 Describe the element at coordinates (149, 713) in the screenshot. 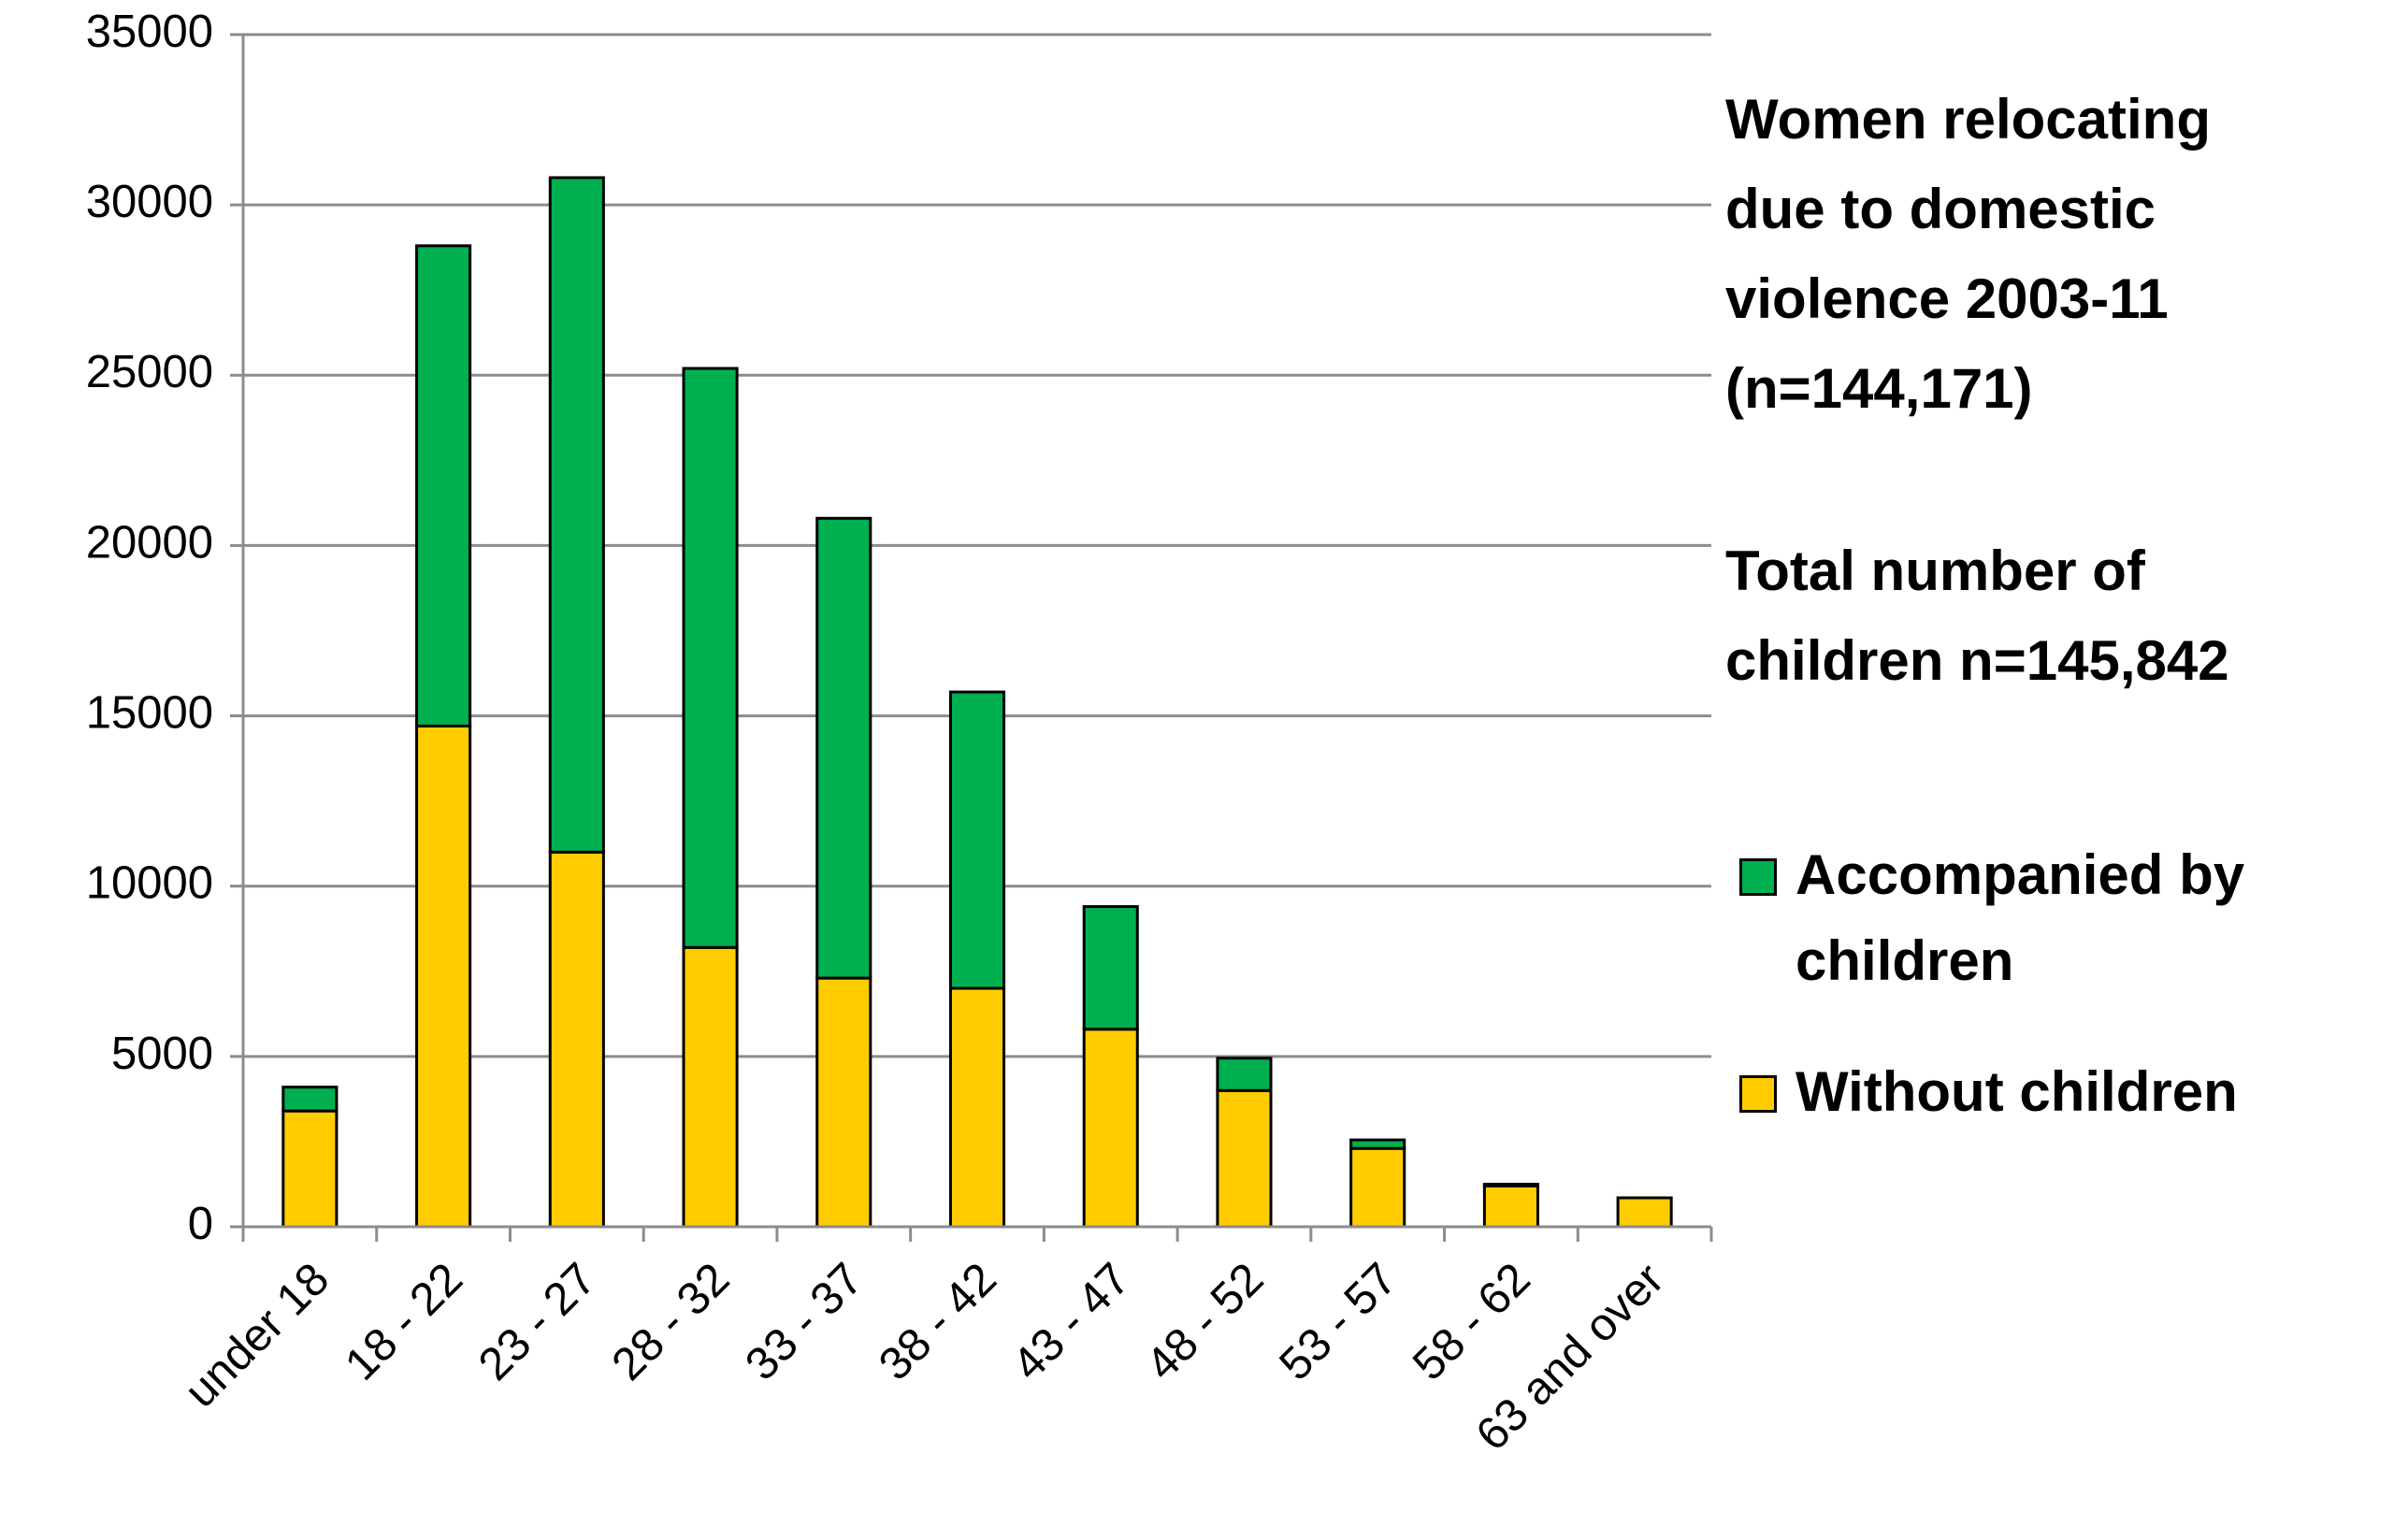

I see `y-tick-label: 15000` at that location.